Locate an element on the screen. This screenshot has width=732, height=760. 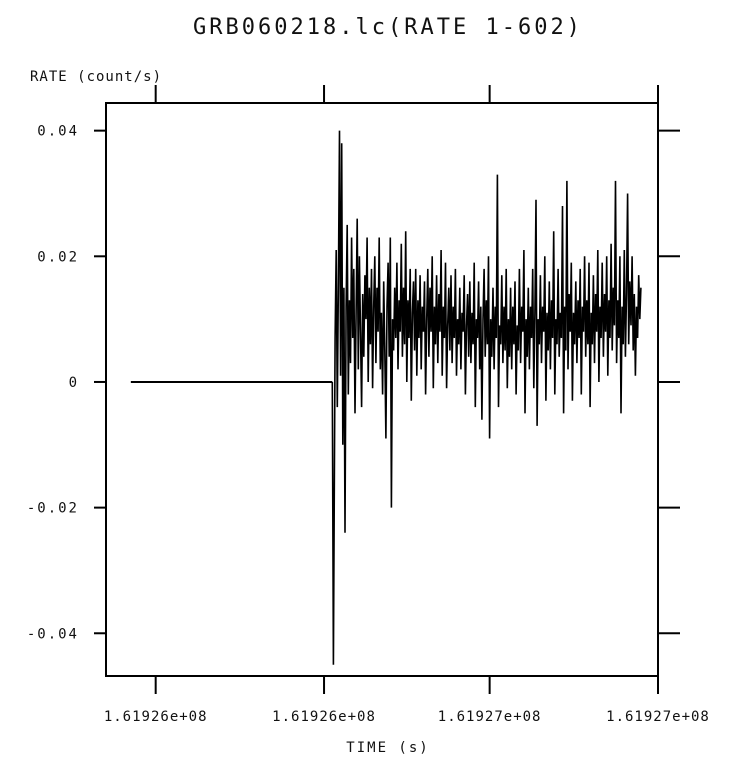
y-tick-label: 0.02 is located at coordinates (58, 257).